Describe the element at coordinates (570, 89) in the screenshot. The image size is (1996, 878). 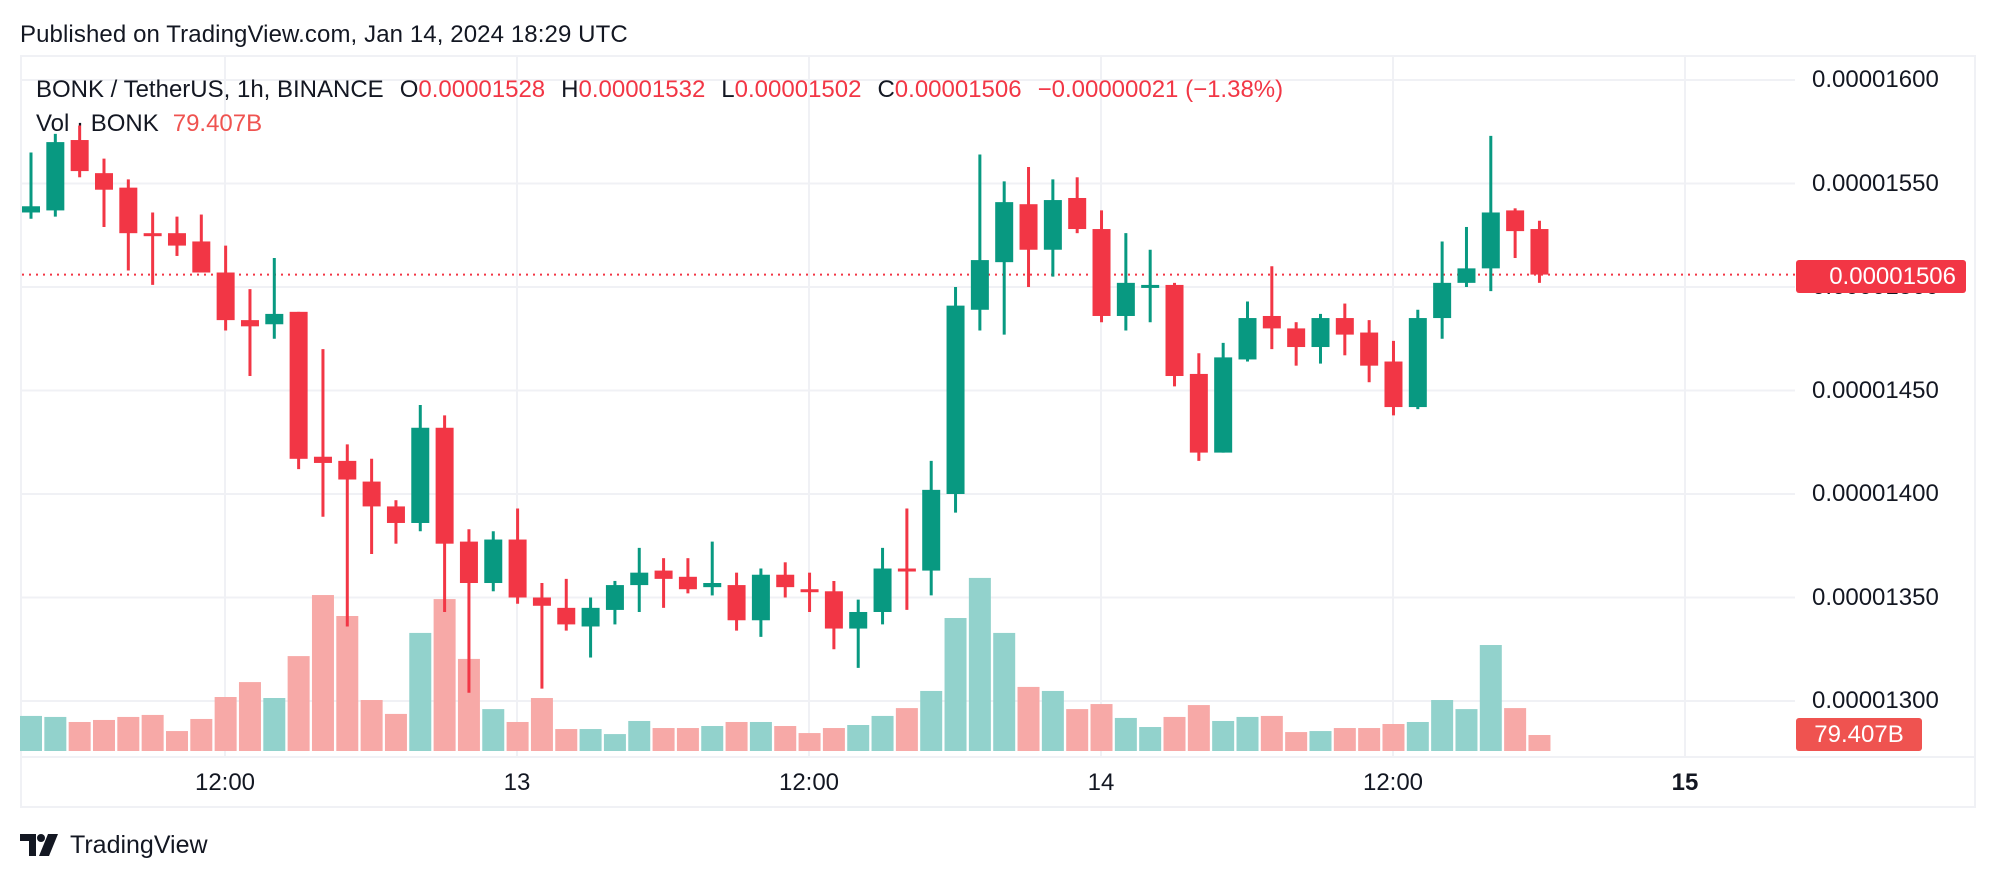
I see `high-label: H` at that location.